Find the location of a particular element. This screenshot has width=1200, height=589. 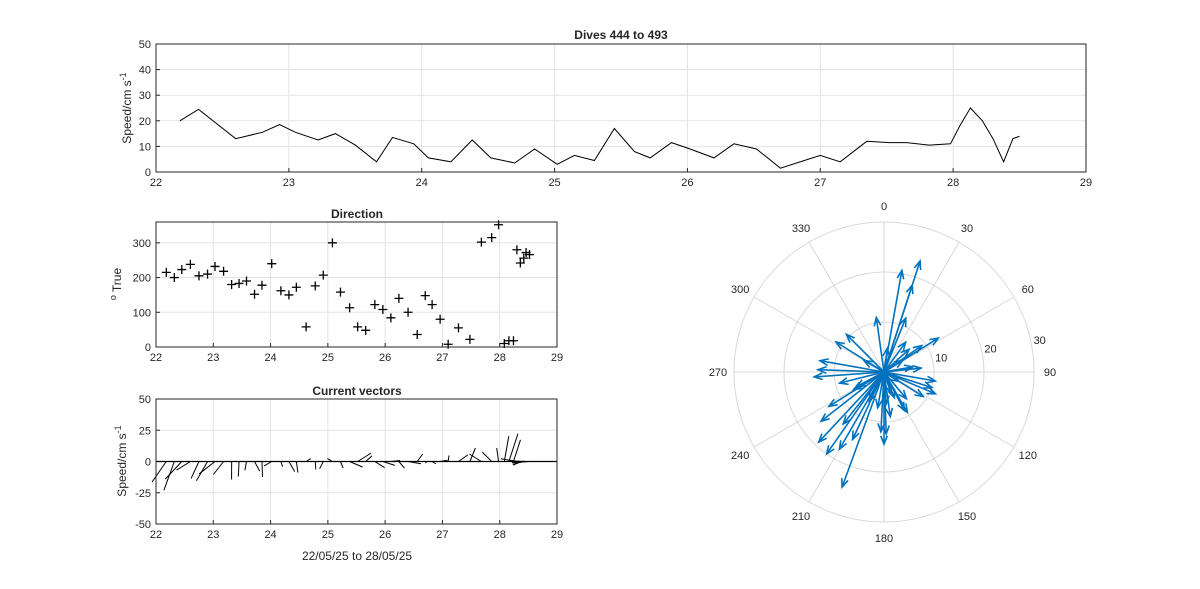

polar-angle-label: 300 is located at coordinates (740, 290).